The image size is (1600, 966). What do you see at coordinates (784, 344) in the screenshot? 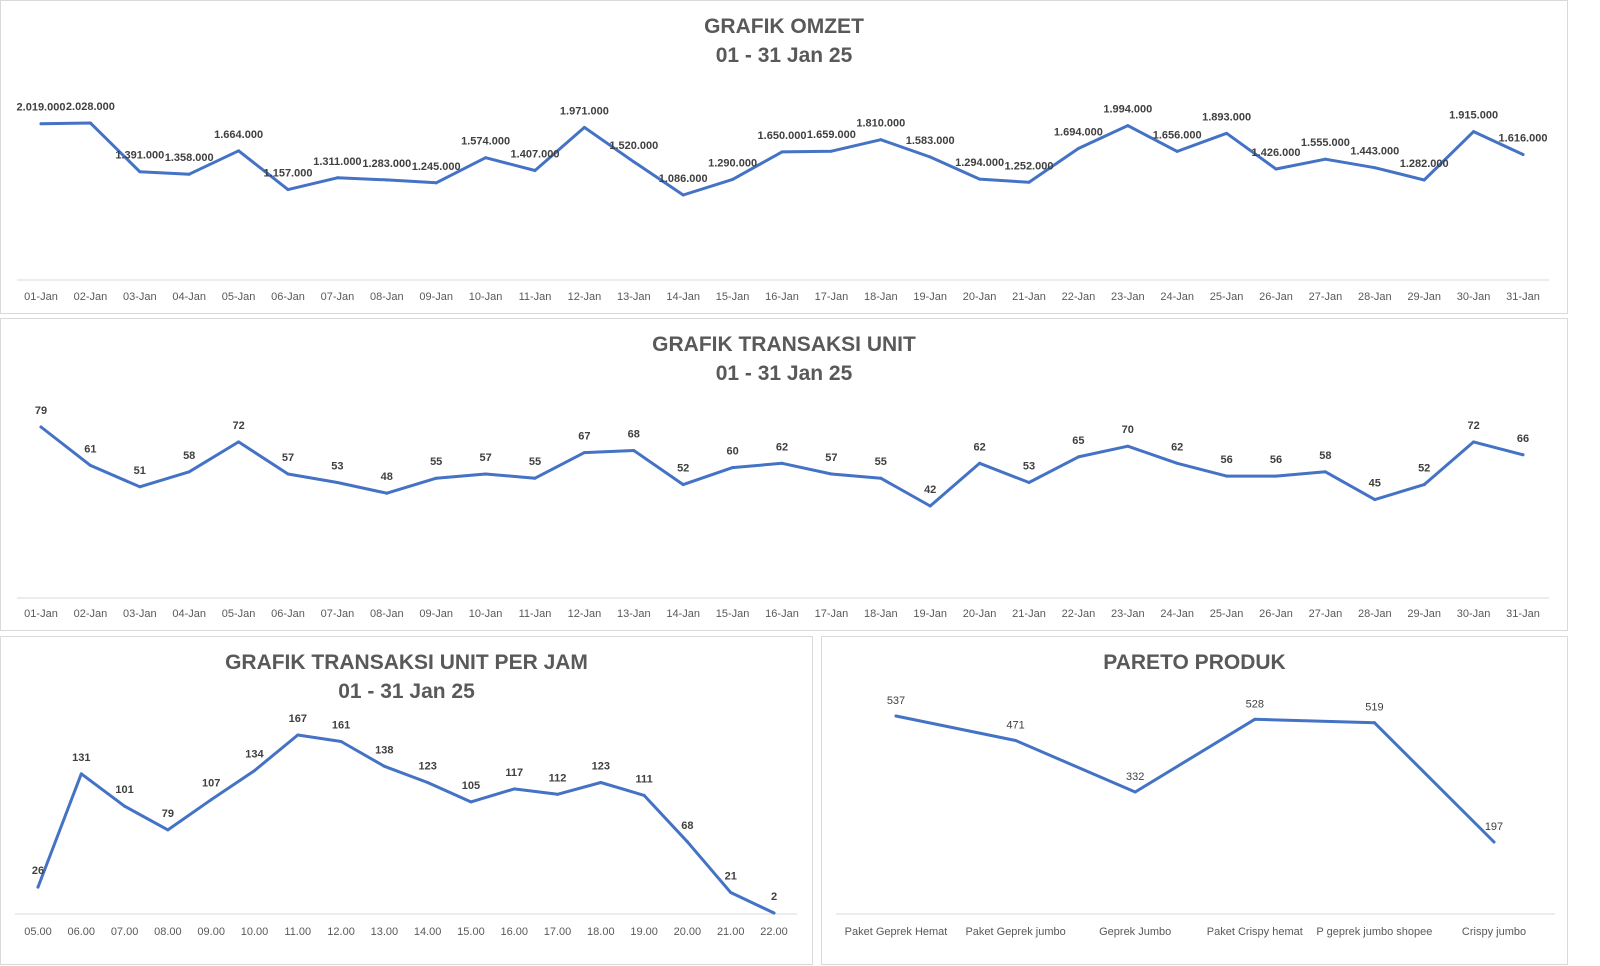
I see `chart-title: GRAFIK TRANSAKSI UNIT` at bounding box center [784, 344].